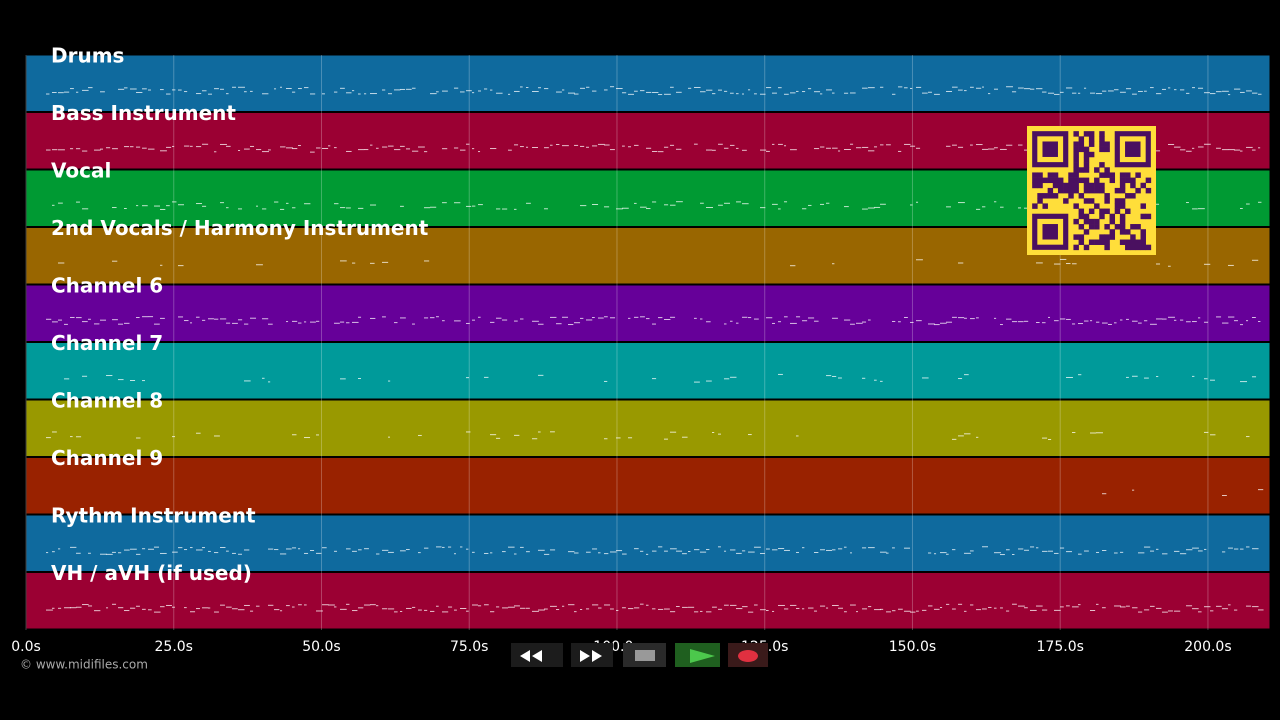 The image size is (1280, 720). What do you see at coordinates (174, 647) in the screenshot?
I see `time-tick-label: 25.0s` at bounding box center [174, 647].